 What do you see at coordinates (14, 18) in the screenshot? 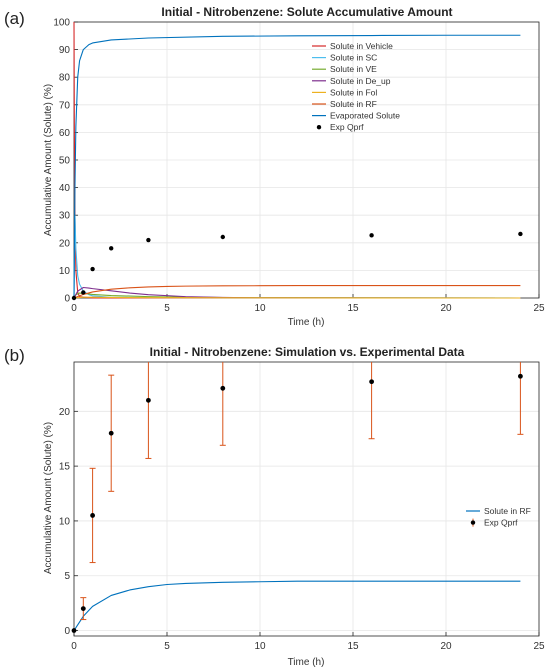
I see `panel-a-label: (a)` at bounding box center [14, 18].